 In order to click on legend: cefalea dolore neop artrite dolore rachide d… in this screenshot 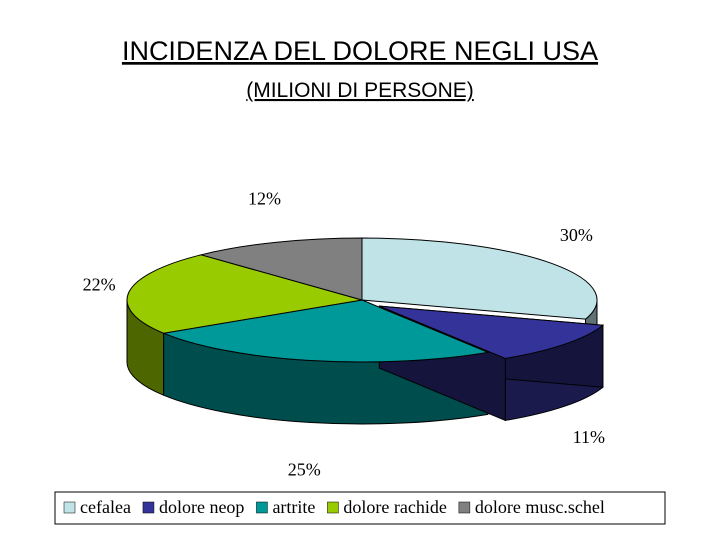, I will do `click(360, 508)`.